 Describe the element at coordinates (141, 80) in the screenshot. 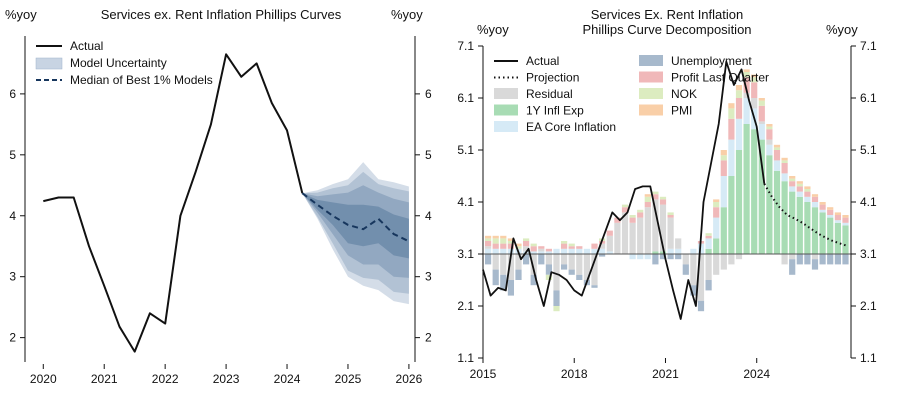

I see `legend-median-label: Median of Best 1% Models` at that location.